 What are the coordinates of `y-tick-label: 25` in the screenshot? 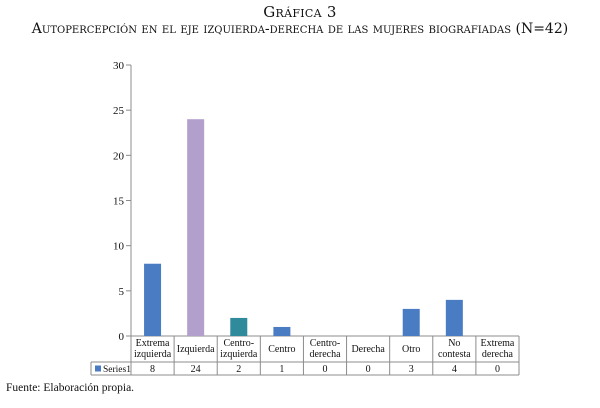 It's located at (119, 111).